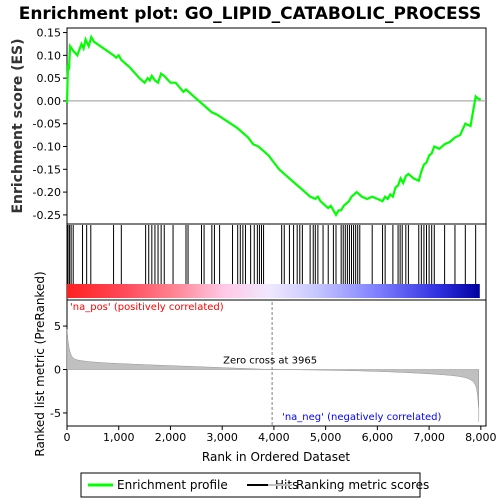 This screenshot has height=500, width=500. I want to click on rank-y-axis-label: Ranked list metric (PreRanked), so click(40, 363).